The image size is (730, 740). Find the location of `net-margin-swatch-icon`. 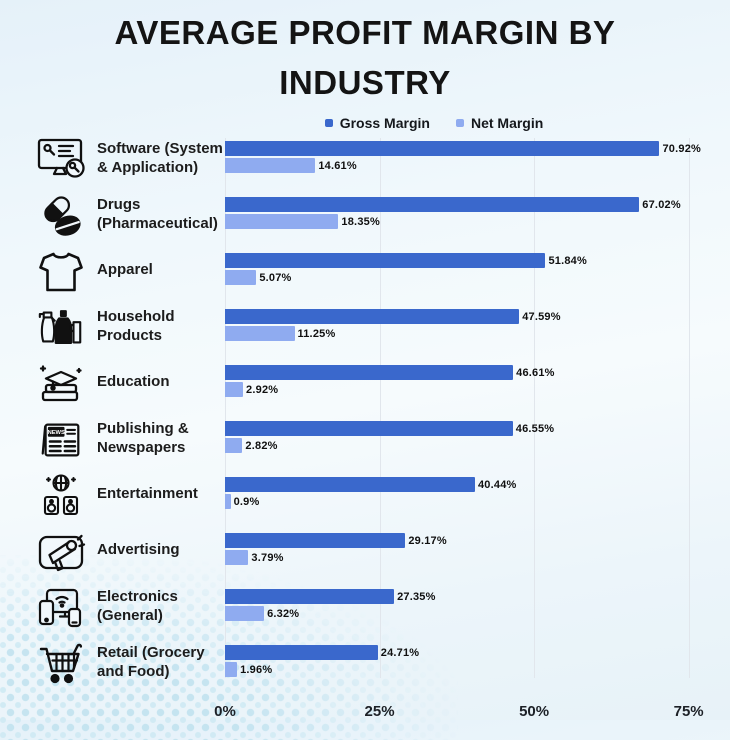

net-margin-swatch-icon is located at coordinates (459, 123).